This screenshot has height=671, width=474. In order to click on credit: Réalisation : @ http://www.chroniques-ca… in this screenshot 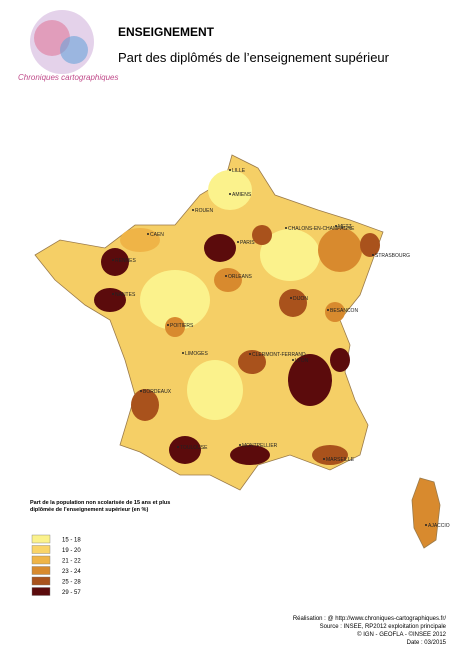, I will do `click(369, 619)`.